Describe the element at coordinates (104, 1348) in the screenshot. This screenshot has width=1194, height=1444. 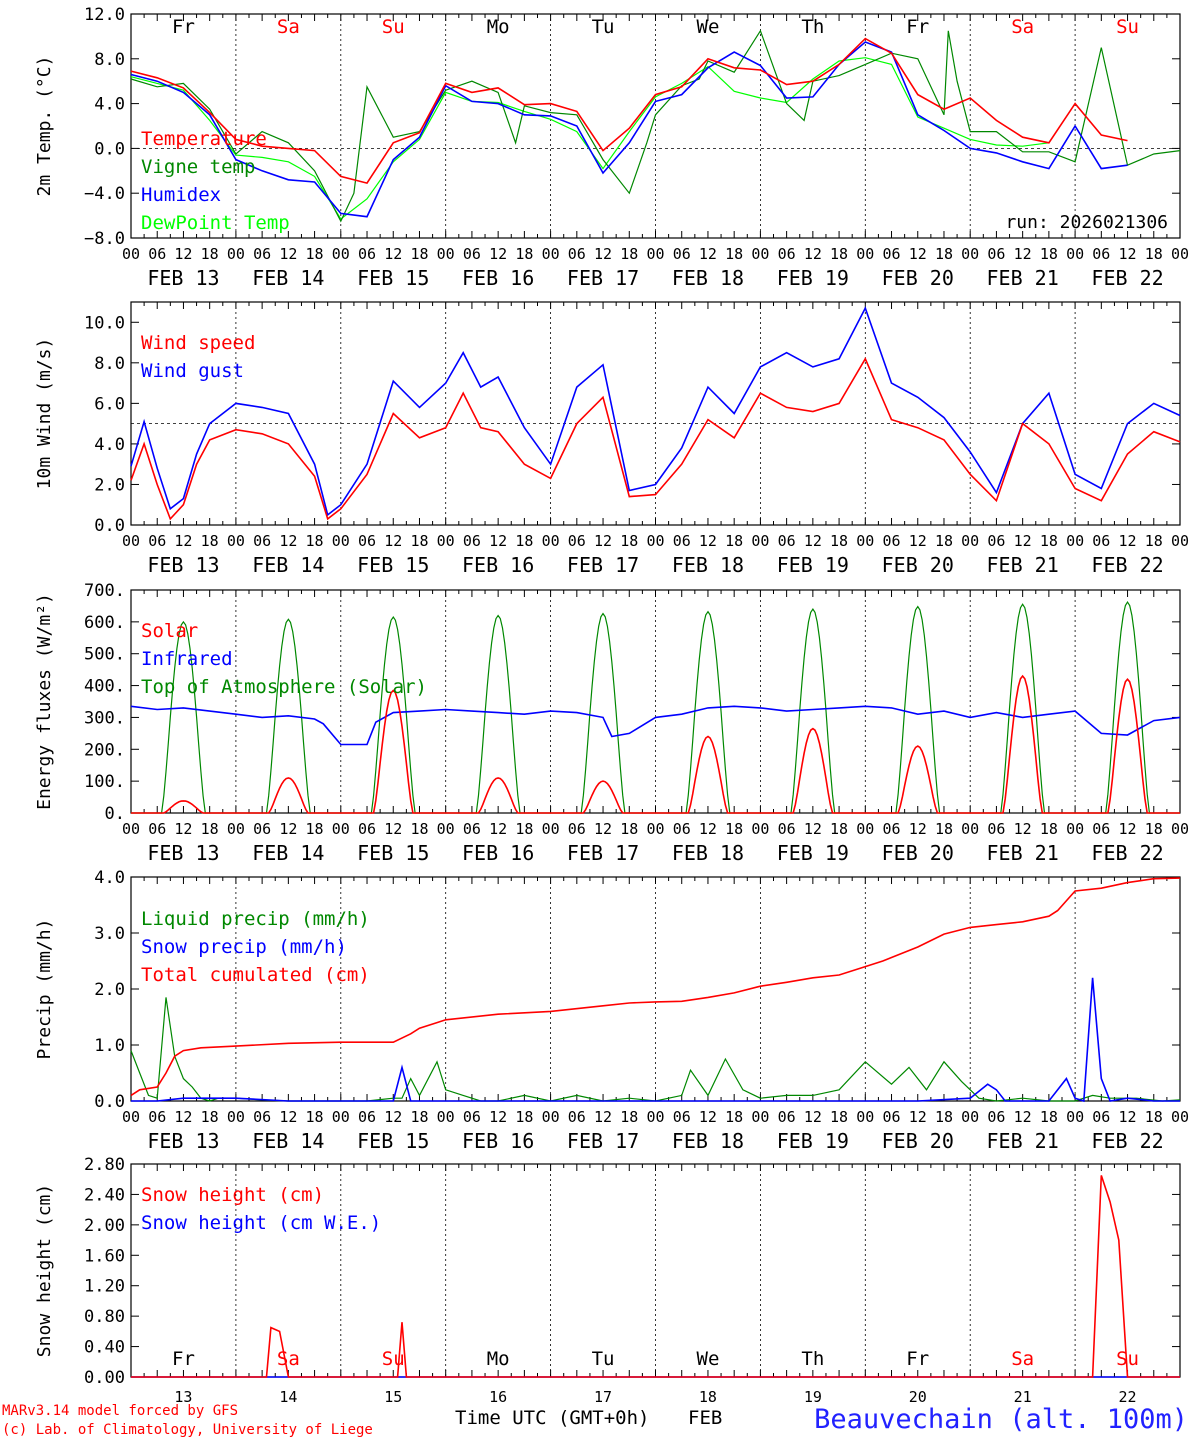
I see `y-tick-label: 0.40` at that location.